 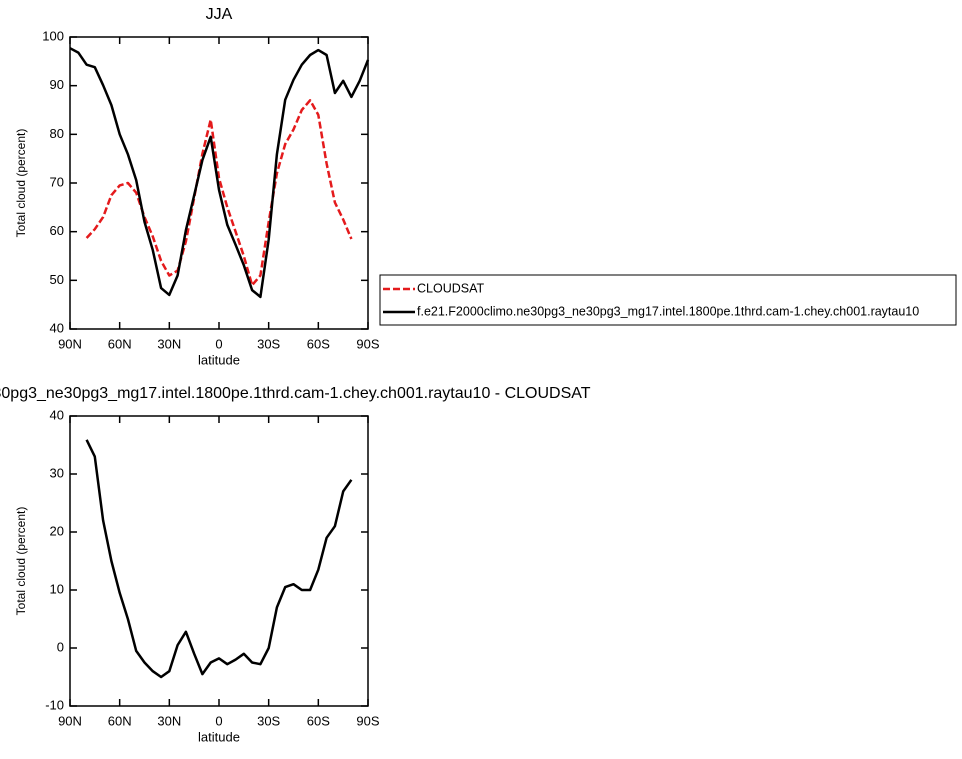 I want to click on y-tick-label: -10, so click(x=54, y=704).